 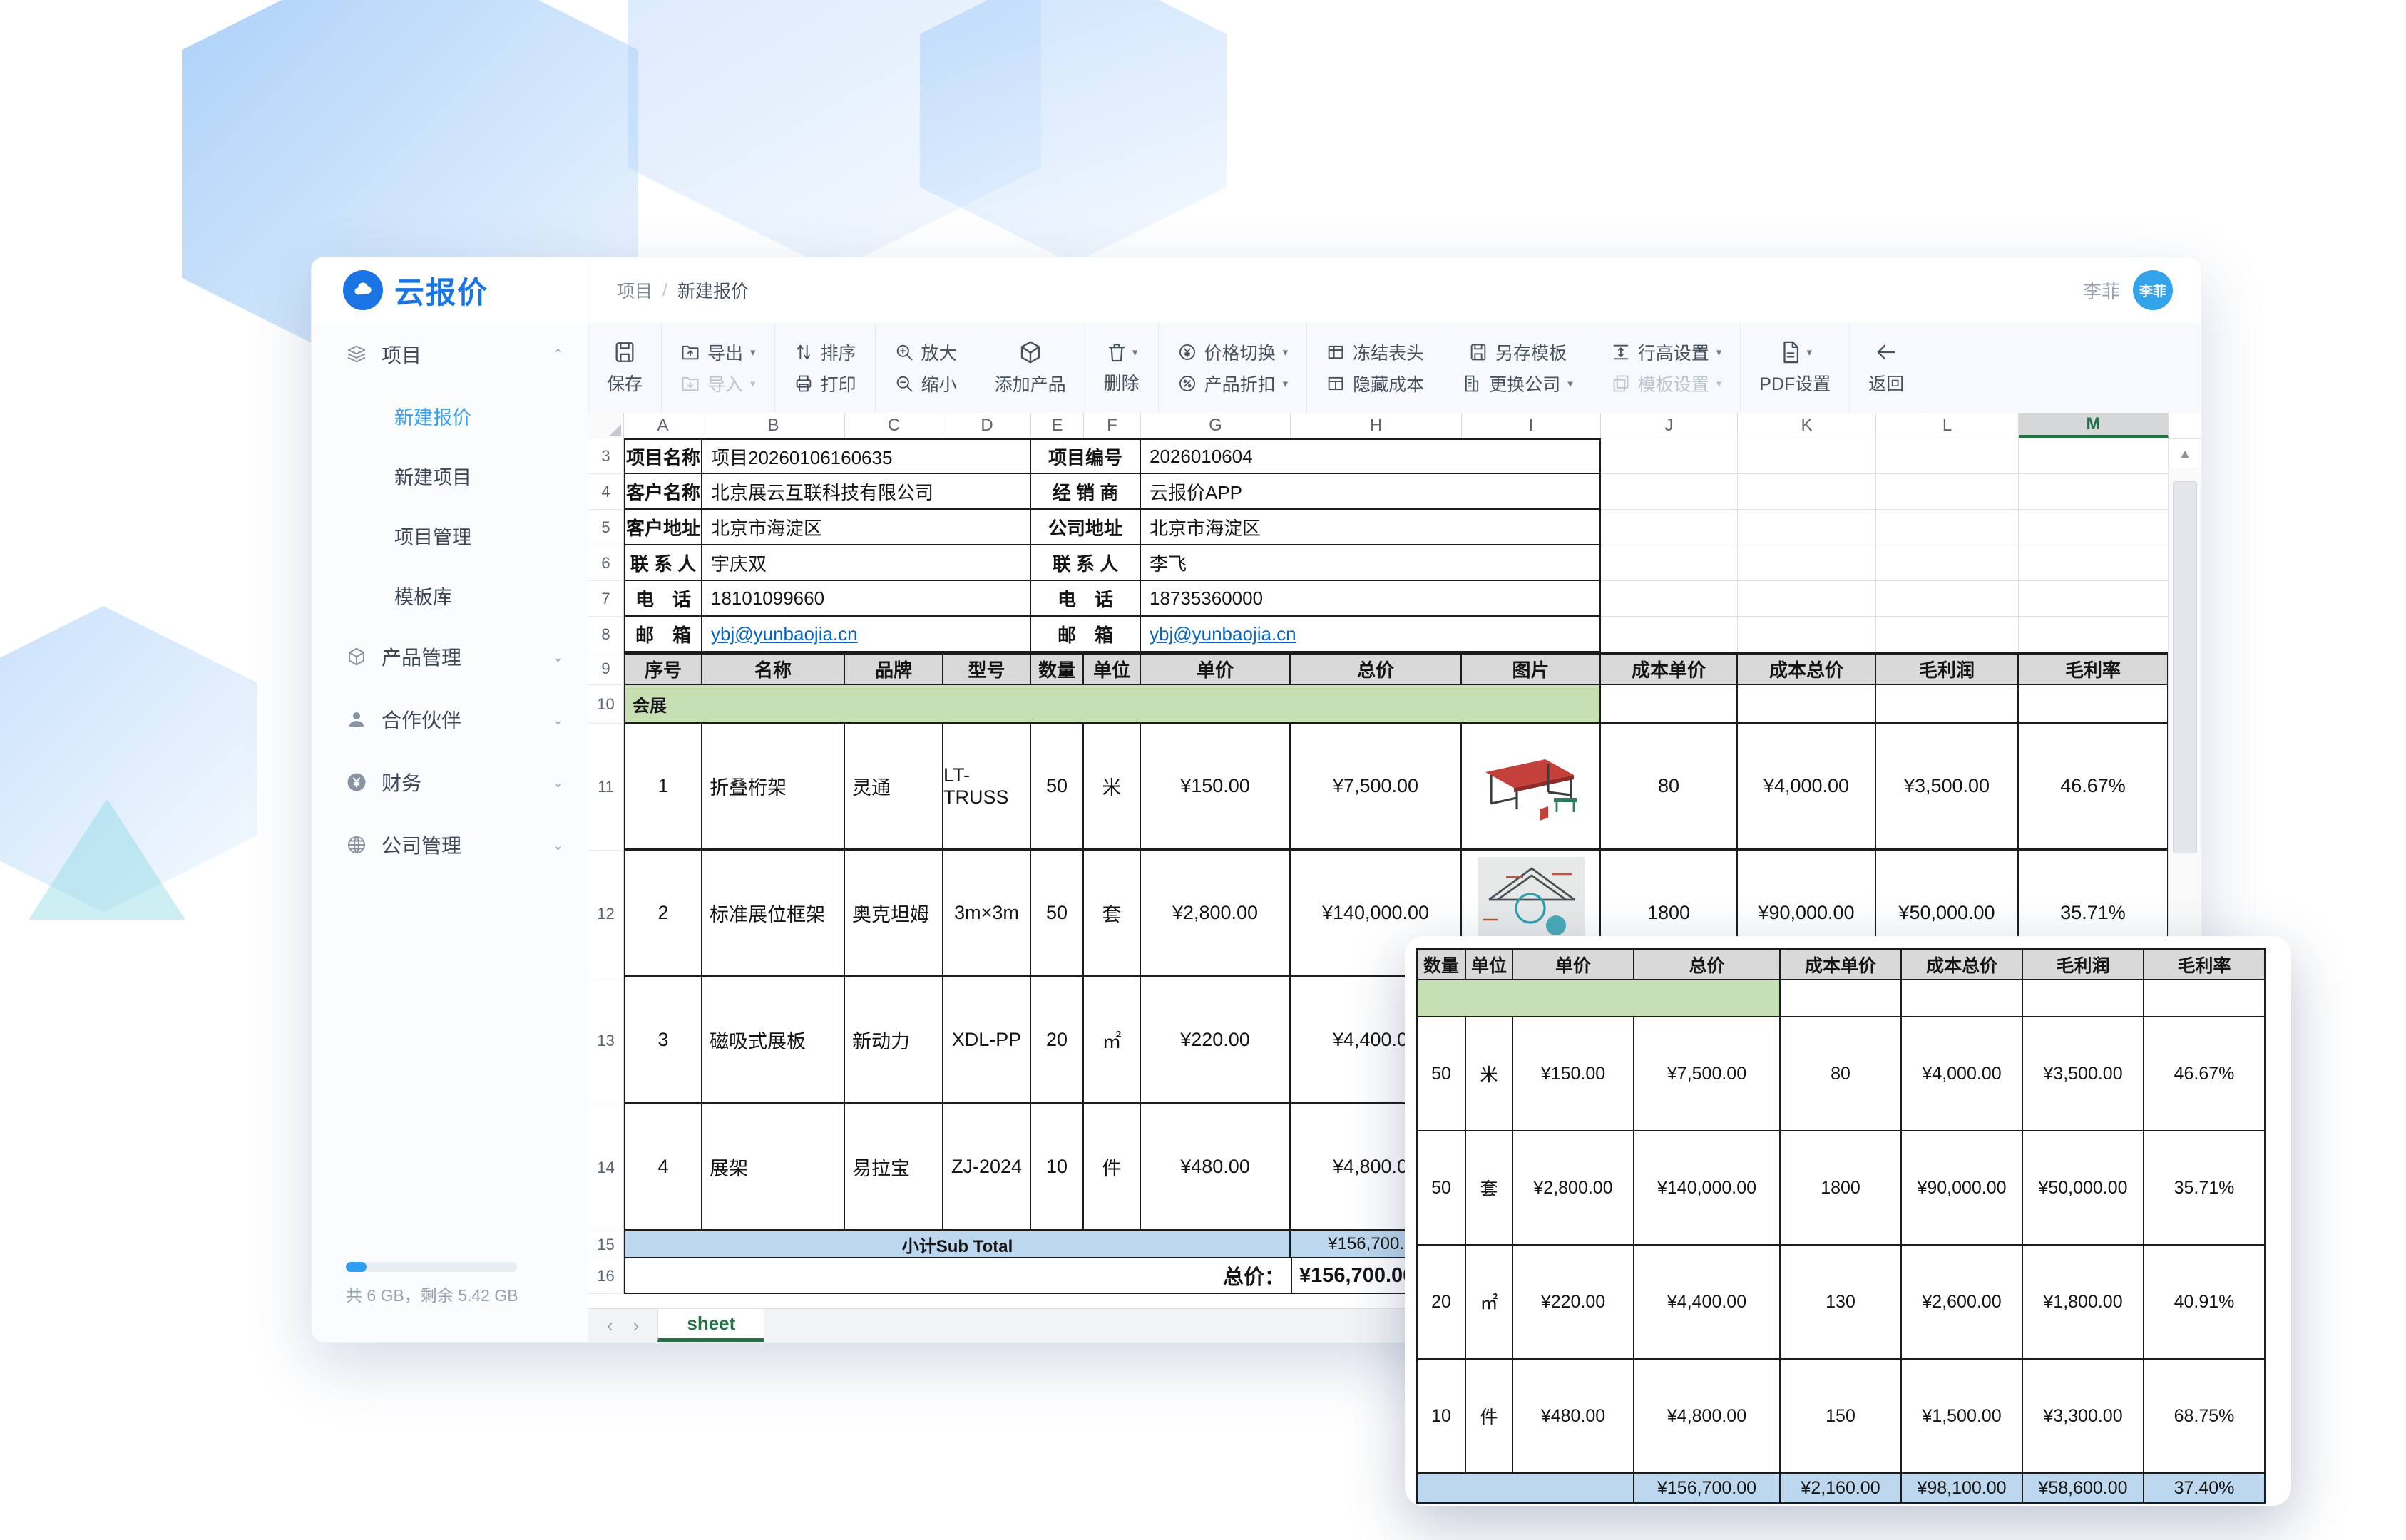 I want to click on scroll-up-icon: ▲, so click(x=2185, y=453).